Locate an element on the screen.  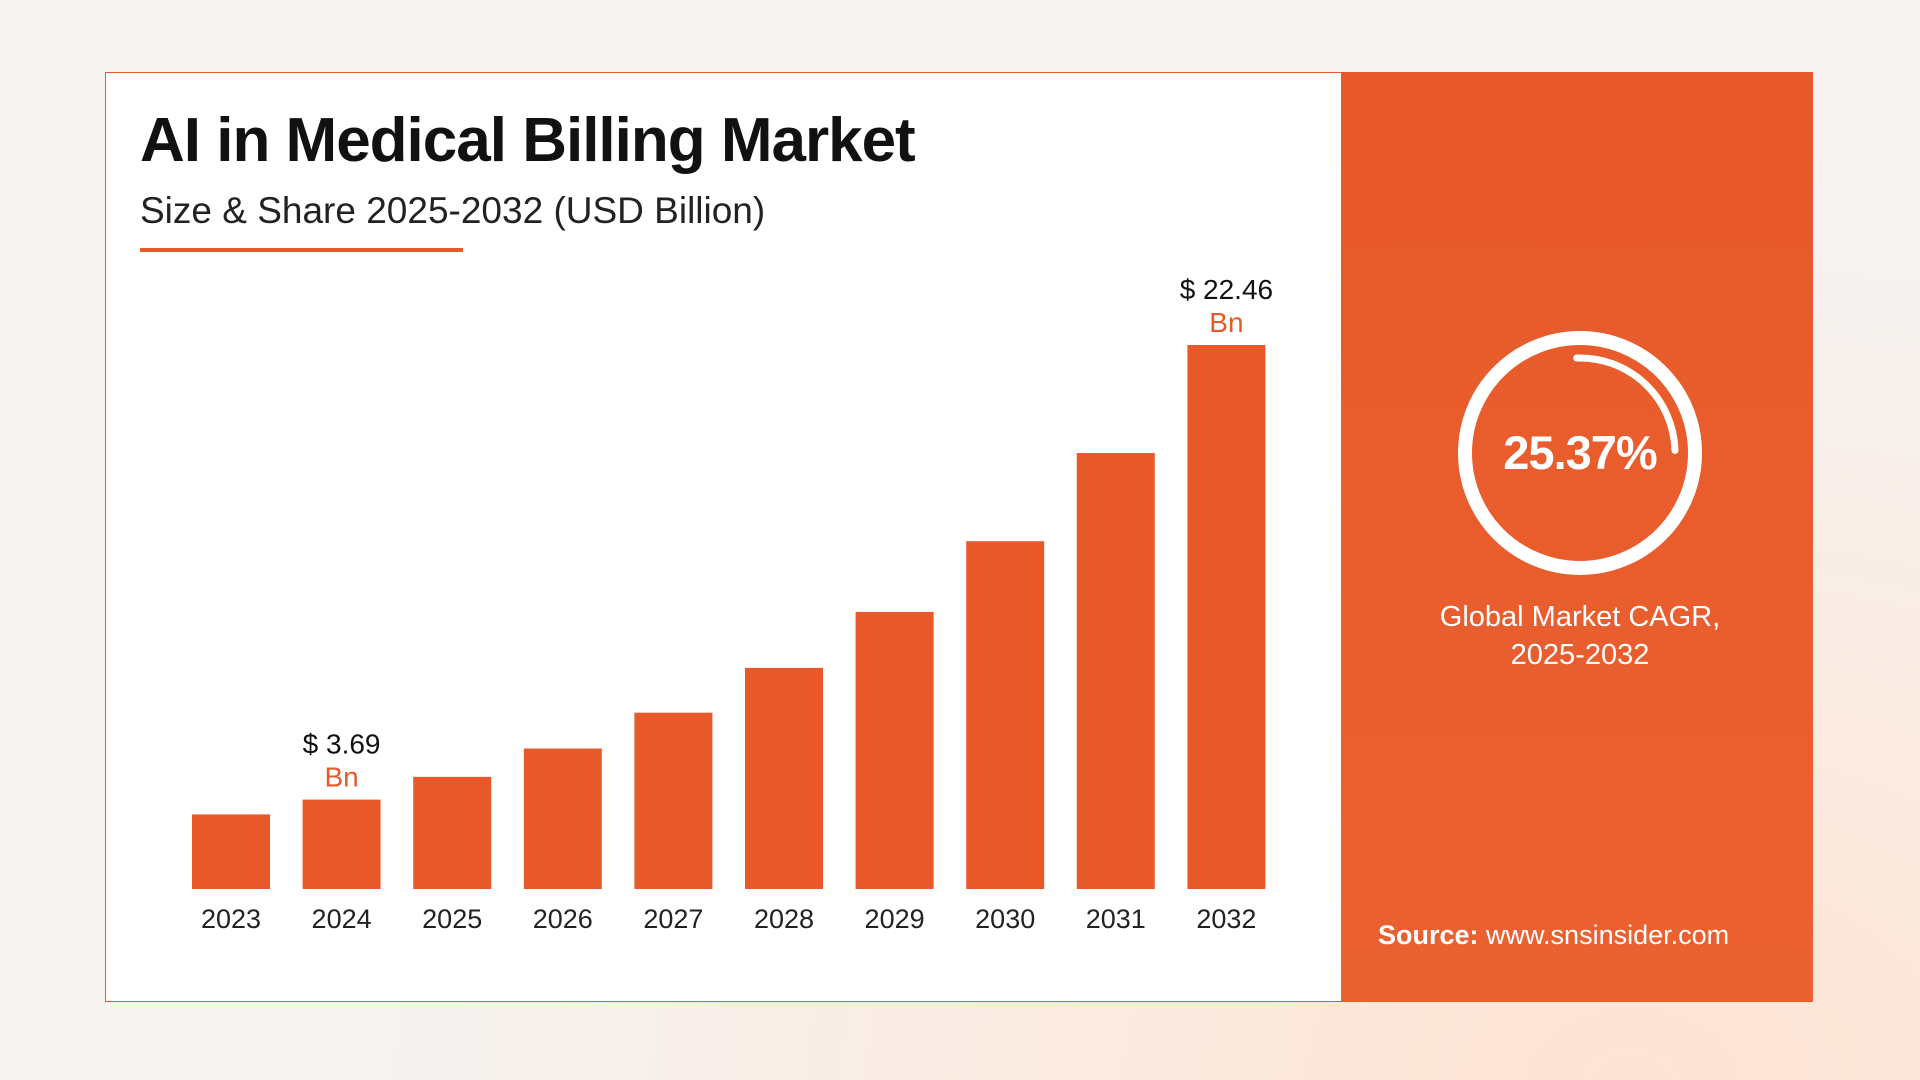
source-text: Source: www.snsinsider.com is located at coordinates (1553, 935).